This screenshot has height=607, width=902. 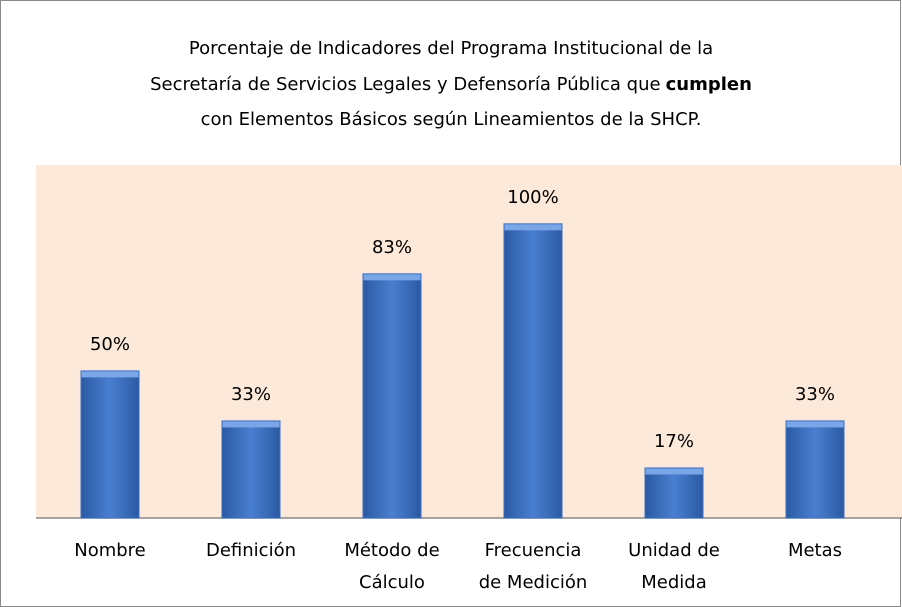 What do you see at coordinates (391, 550) in the screenshot?
I see `x-tick-label: Método de` at bounding box center [391, 550].